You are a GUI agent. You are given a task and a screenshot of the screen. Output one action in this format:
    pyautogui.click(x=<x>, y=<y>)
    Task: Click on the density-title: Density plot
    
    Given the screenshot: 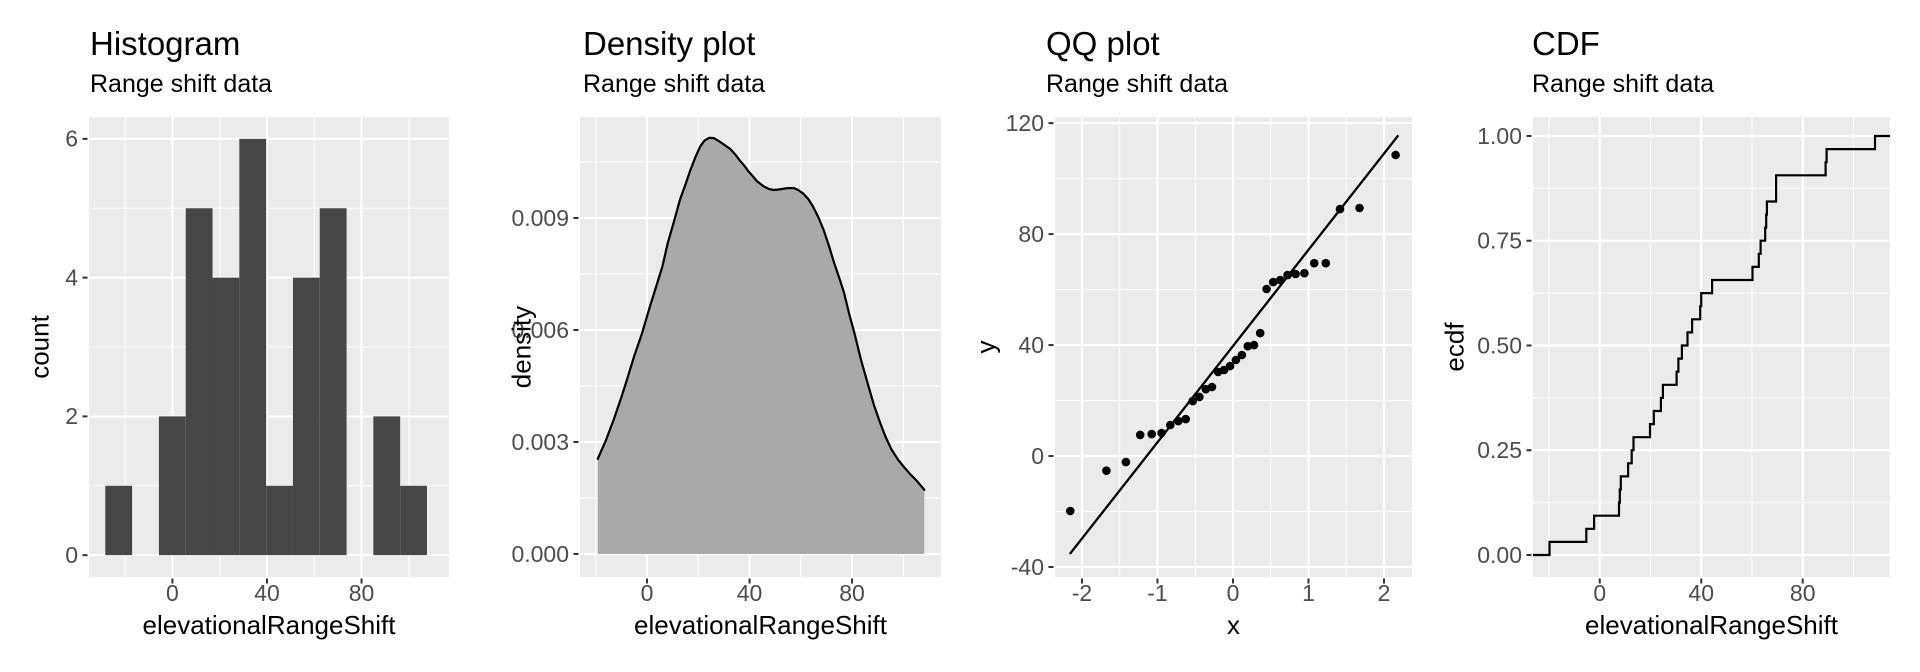 What is the action you would take?
    pyautogui.click(x=669, y=43)
    